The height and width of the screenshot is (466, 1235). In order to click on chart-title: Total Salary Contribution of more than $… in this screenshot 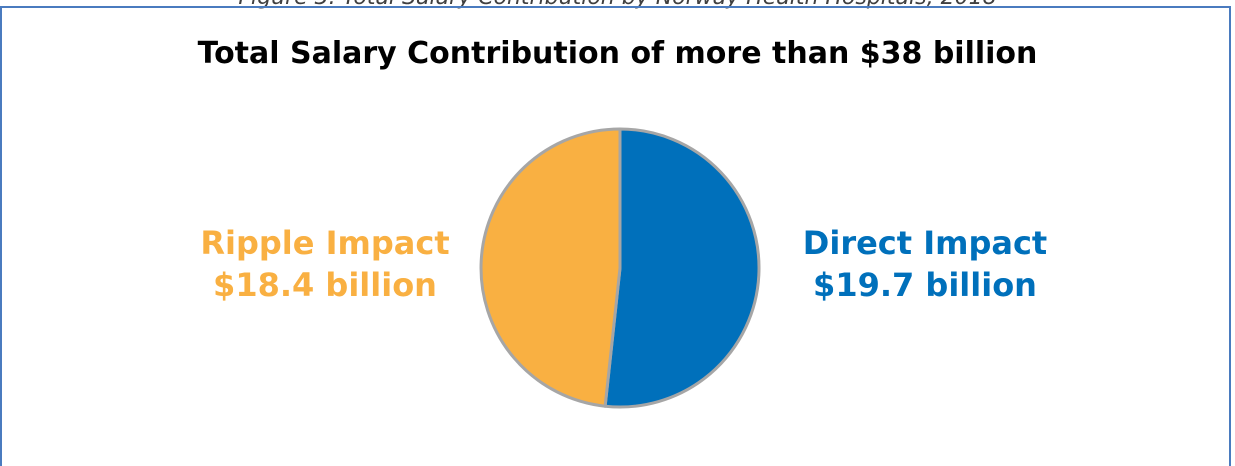, I will do `click(617, 53)`.